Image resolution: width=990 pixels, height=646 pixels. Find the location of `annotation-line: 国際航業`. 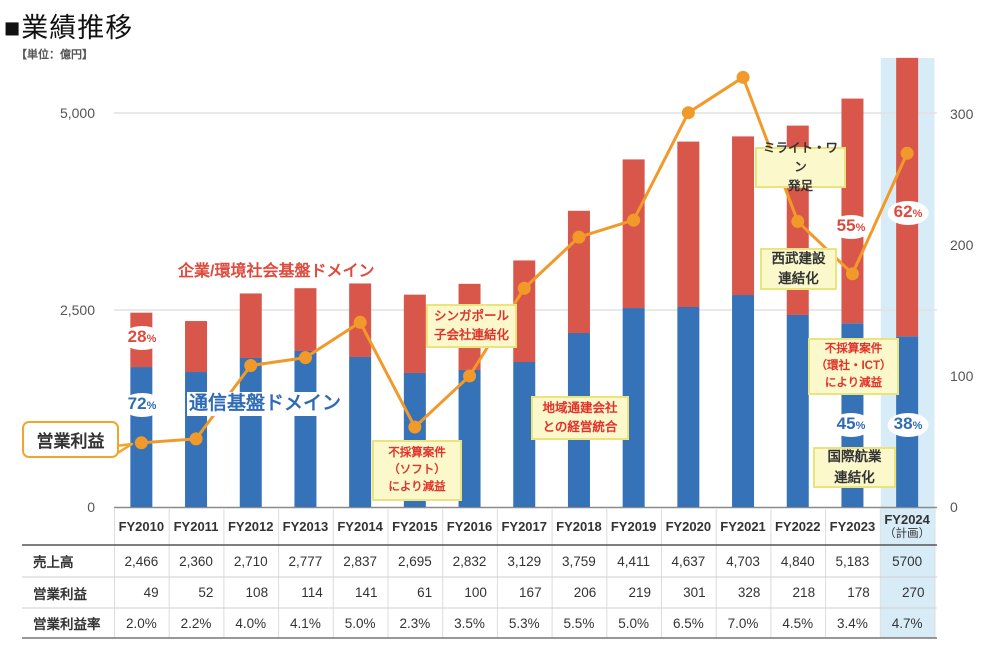

annotation-line: 国際航業 is located at coordinates (854, 457).